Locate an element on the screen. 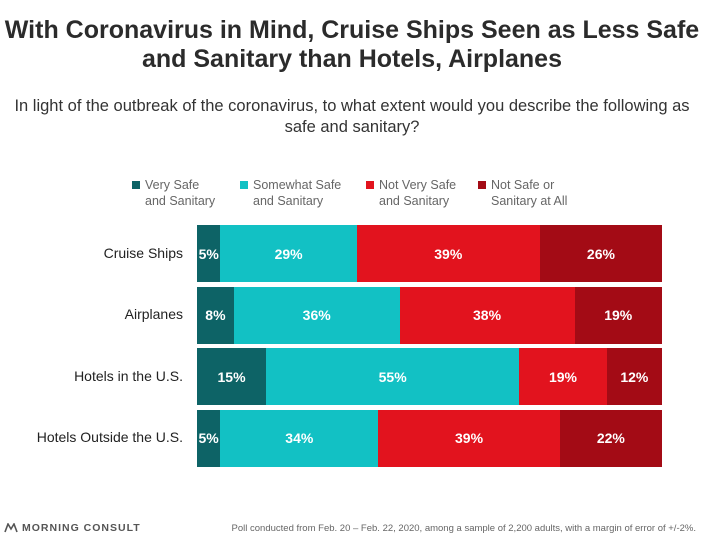  data-label: 12% is located at coordinates (634, 376).